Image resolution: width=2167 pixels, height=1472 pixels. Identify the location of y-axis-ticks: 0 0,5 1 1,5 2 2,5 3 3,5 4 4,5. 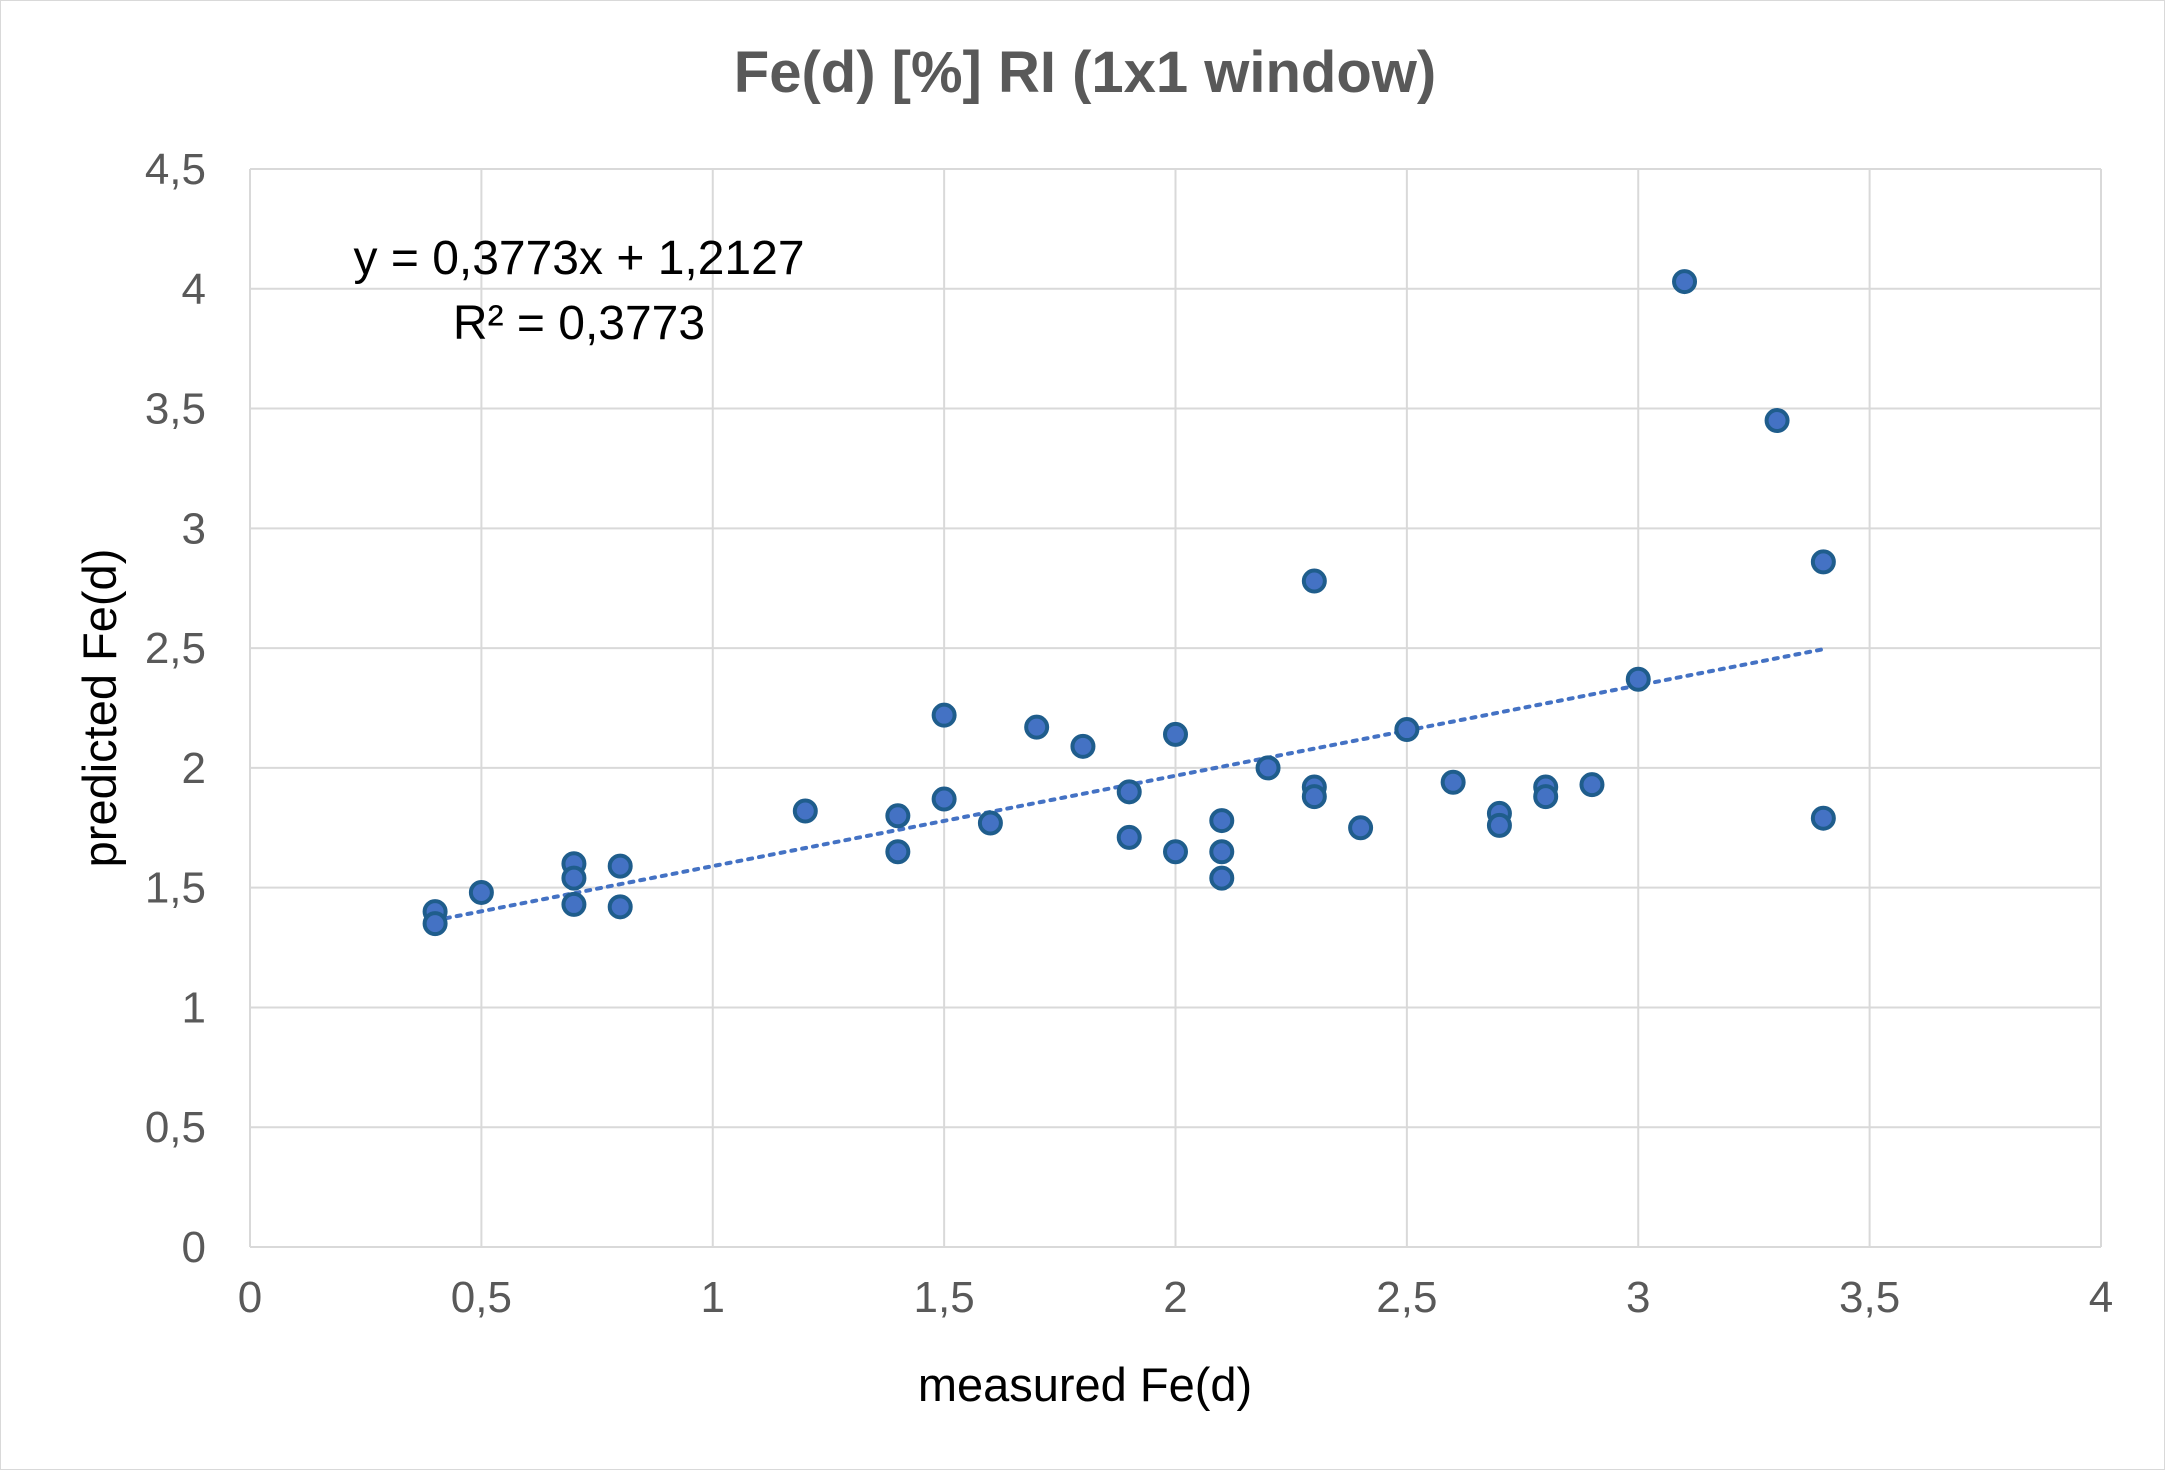
(175, 708).